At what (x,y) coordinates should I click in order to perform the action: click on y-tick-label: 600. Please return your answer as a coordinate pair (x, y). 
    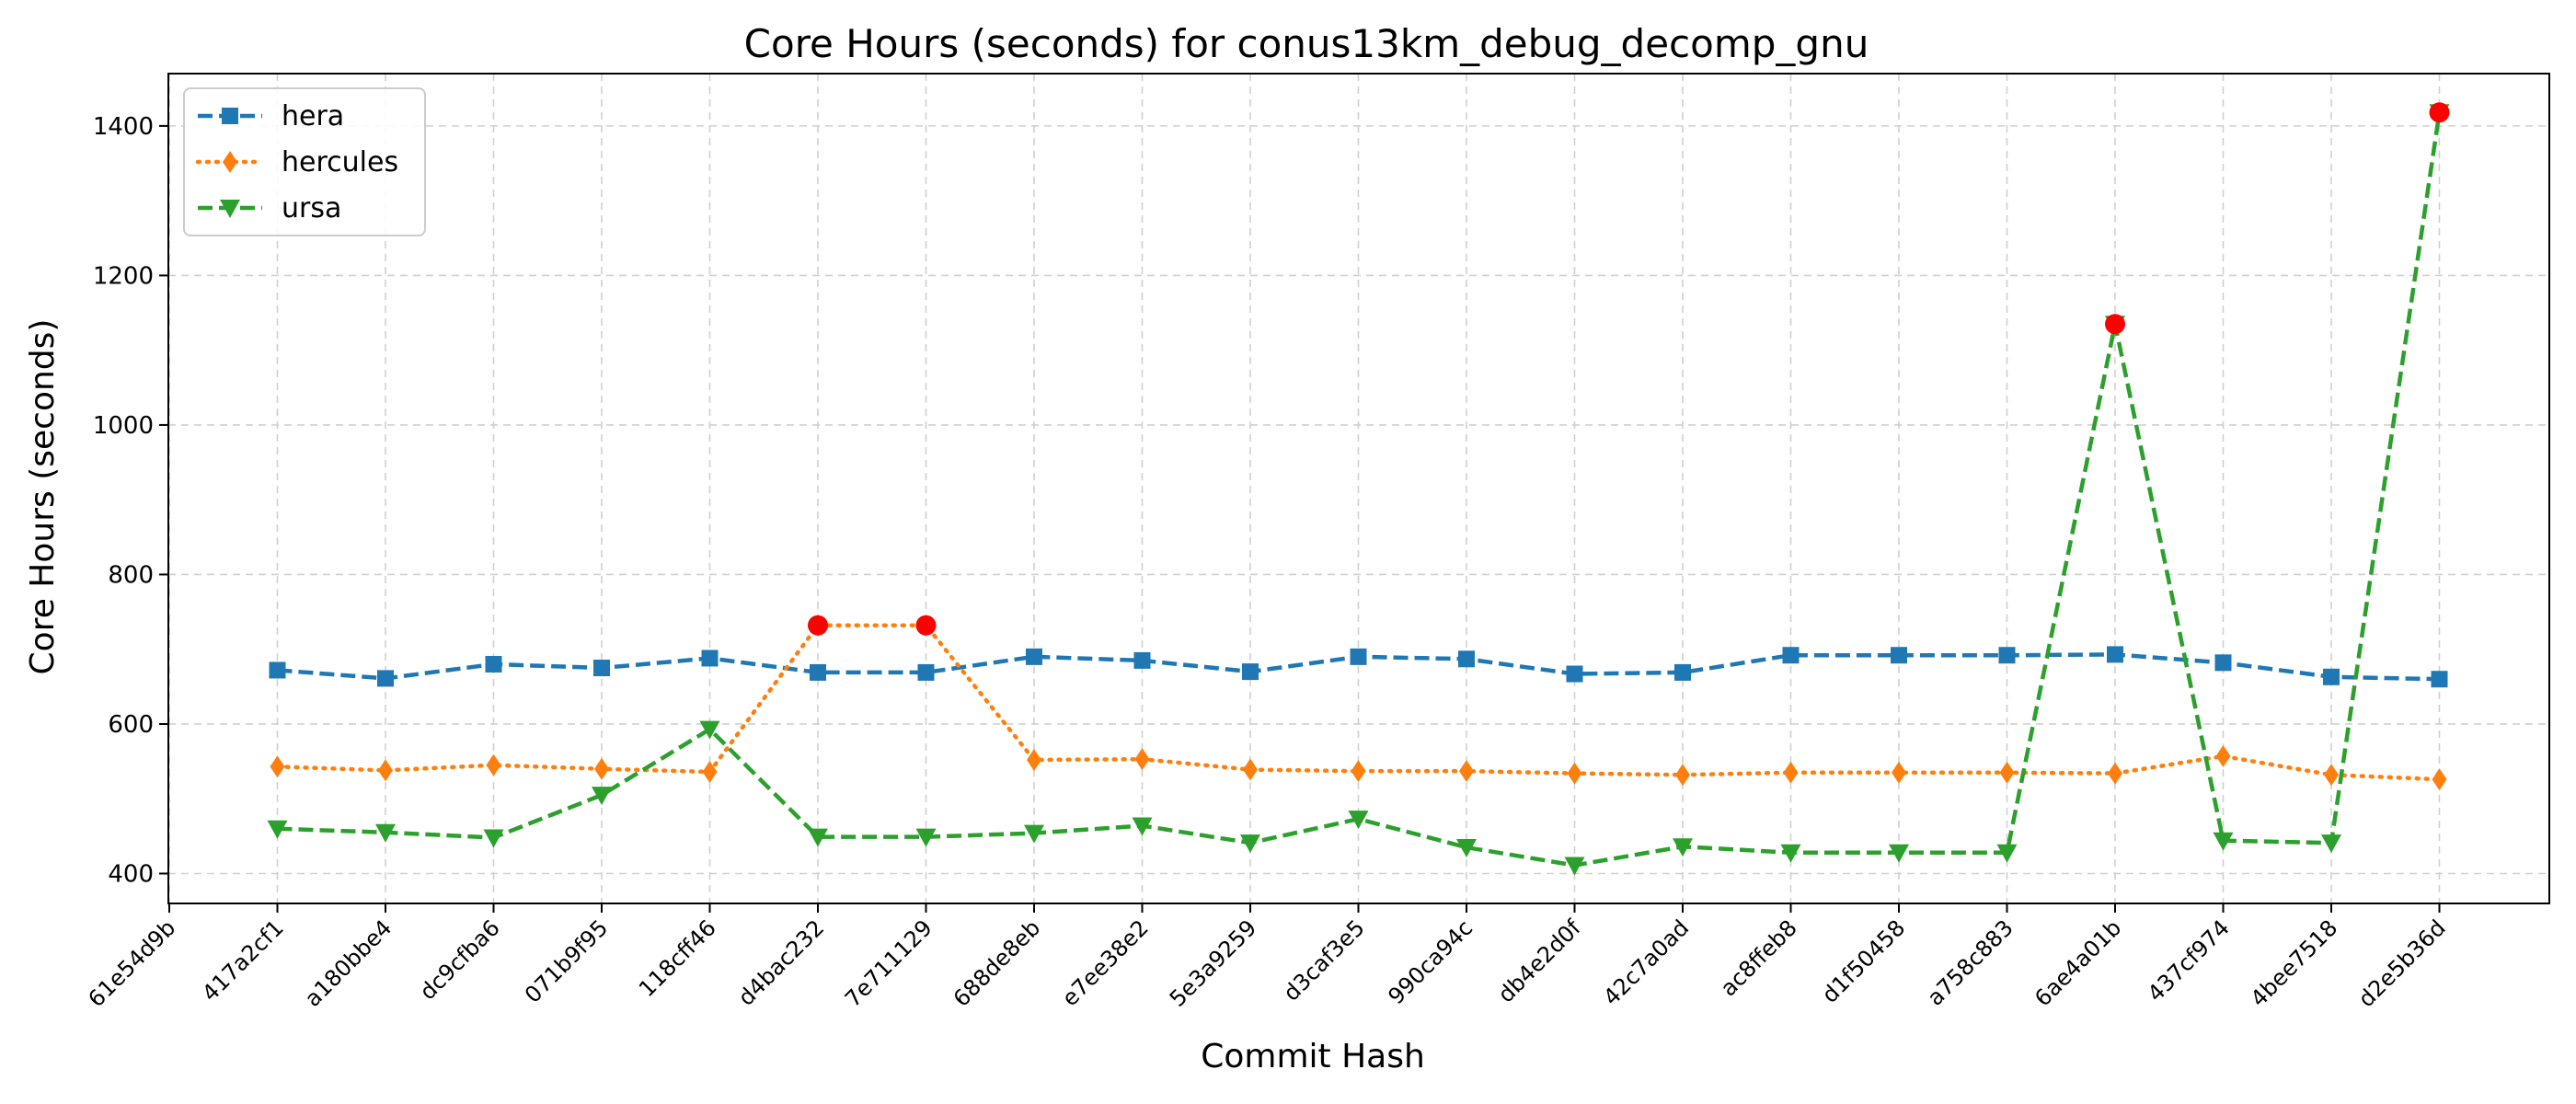
    Looking at the image, I should click on (131, 725).